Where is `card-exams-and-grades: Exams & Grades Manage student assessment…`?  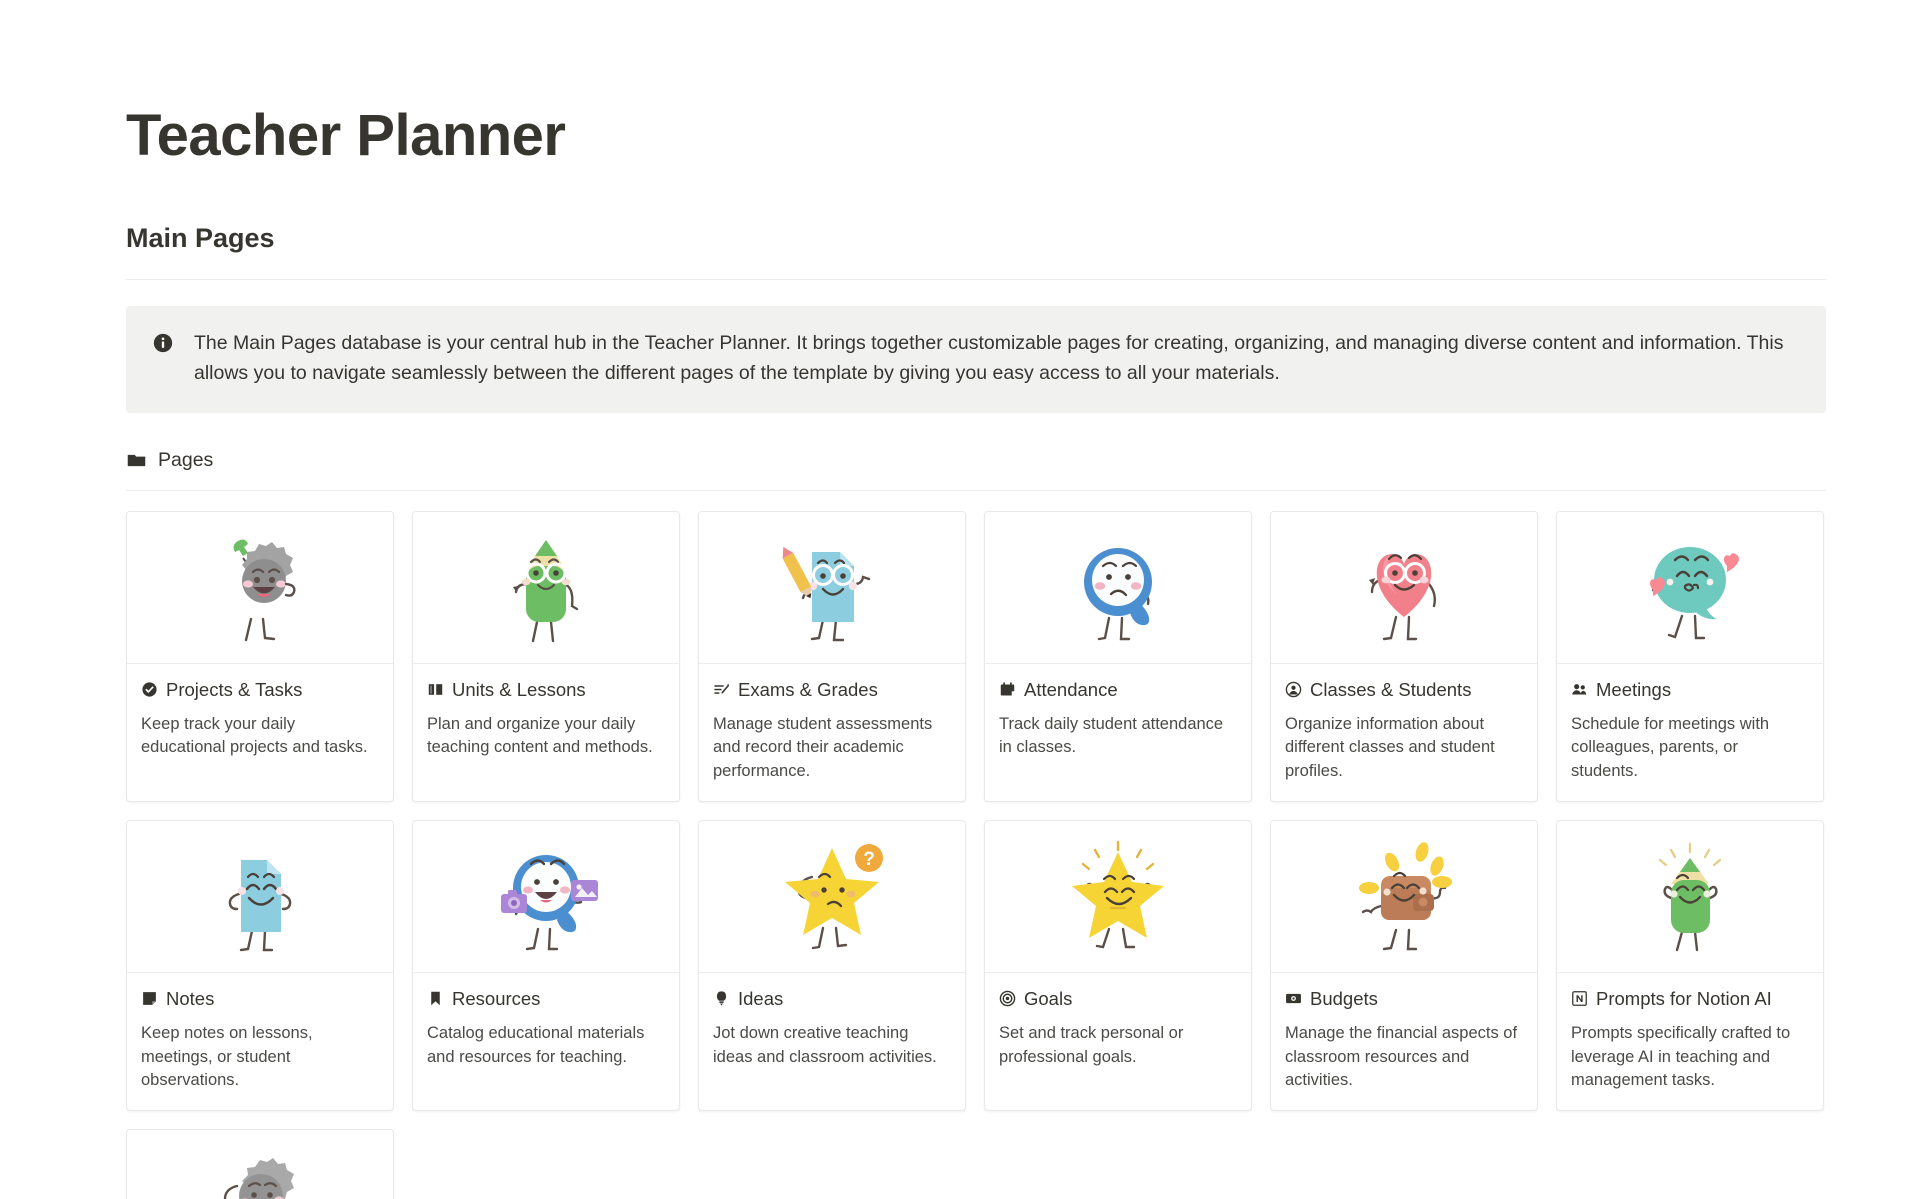
card-exams-and-grades: Exams & Grades Manage student assessment… is located at coordinates (832, 656).